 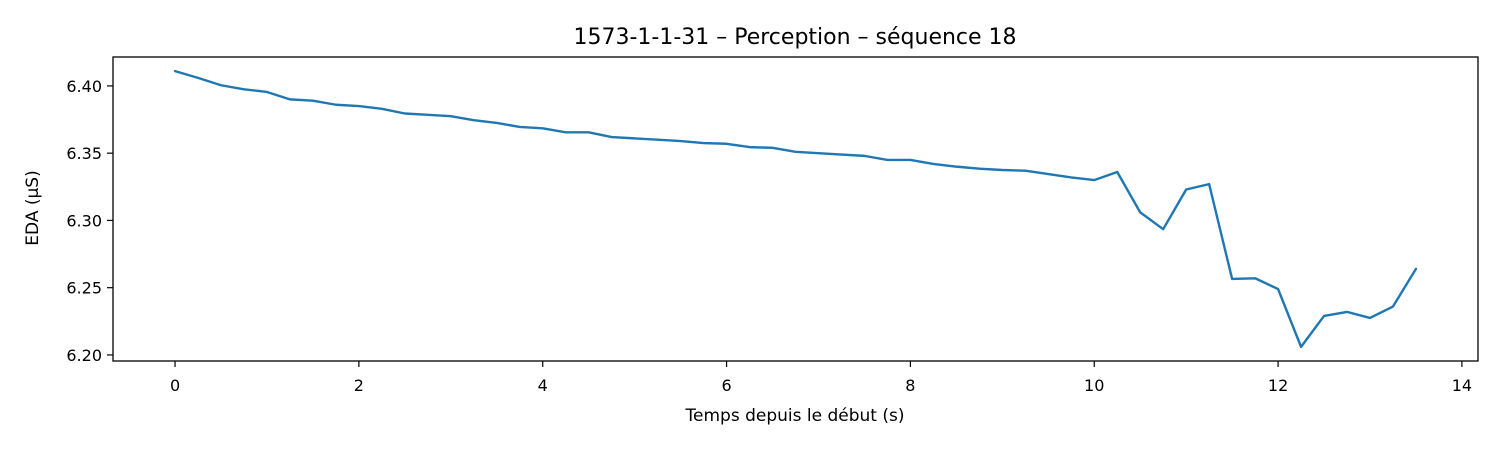 I want to click on x-tick-label: 2, so click(x=359, y=385).